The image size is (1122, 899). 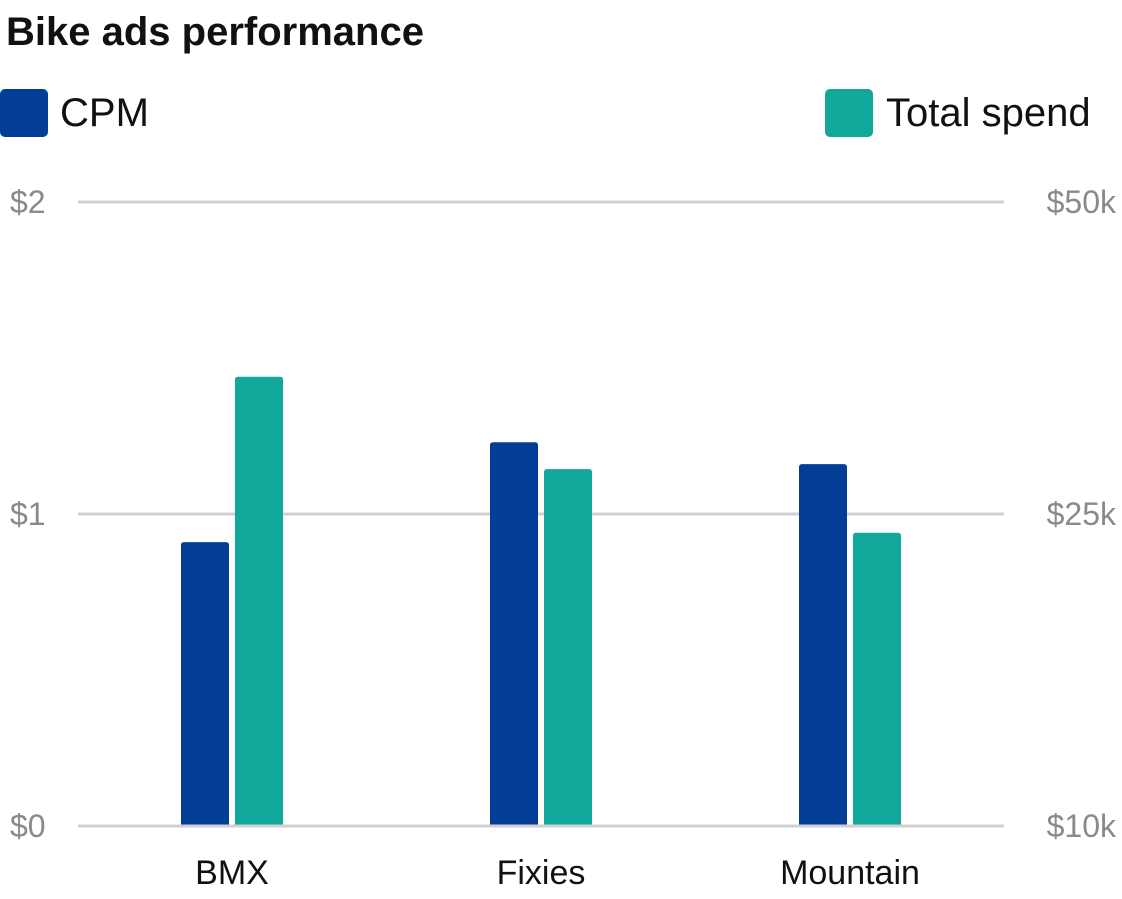 What do you see at coordinates (232, 873) in the screenshot?
I see `category-label: BMX` at bounding box center [232, 873].